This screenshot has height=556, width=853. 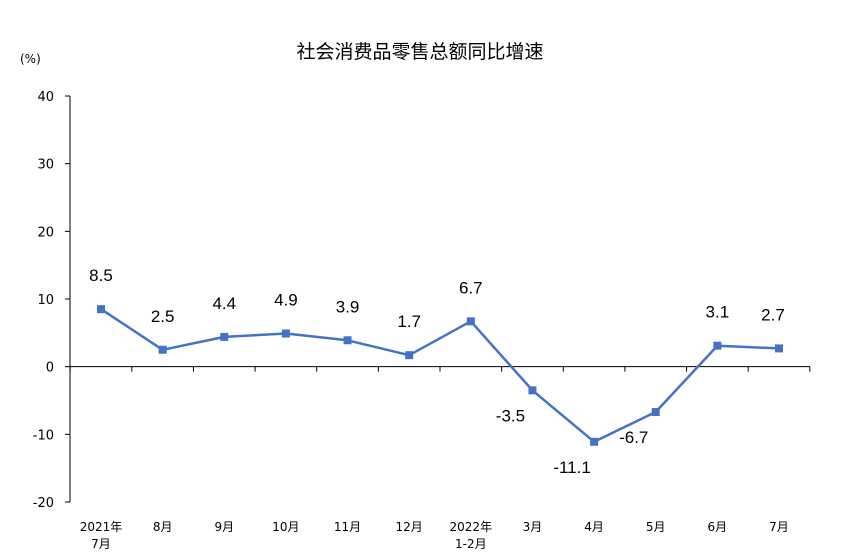 What do you see at coordinates (409, 527) in the screenshot?
I see `x-category-label: 12月` at bounding box center [409, 527].